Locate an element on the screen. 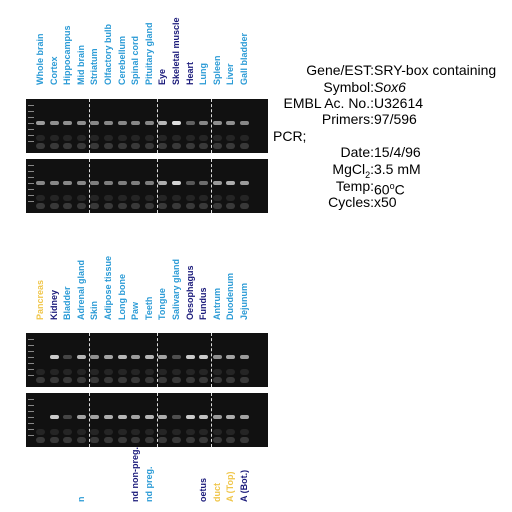 The height and width of the screenshot is (512, 512). lane-label: nd non-preg. is located at coordinates (135, 474).